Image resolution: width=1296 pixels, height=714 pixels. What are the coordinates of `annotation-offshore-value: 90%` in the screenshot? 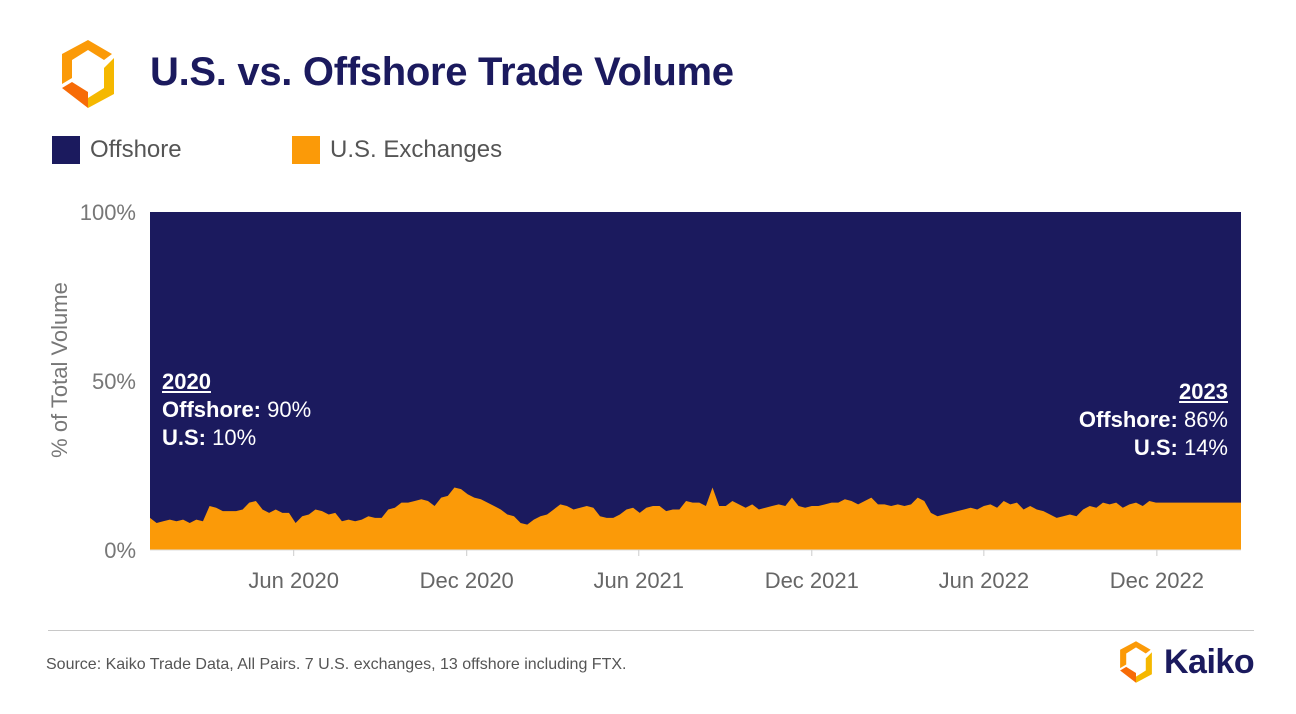 It's located at (289, 409).